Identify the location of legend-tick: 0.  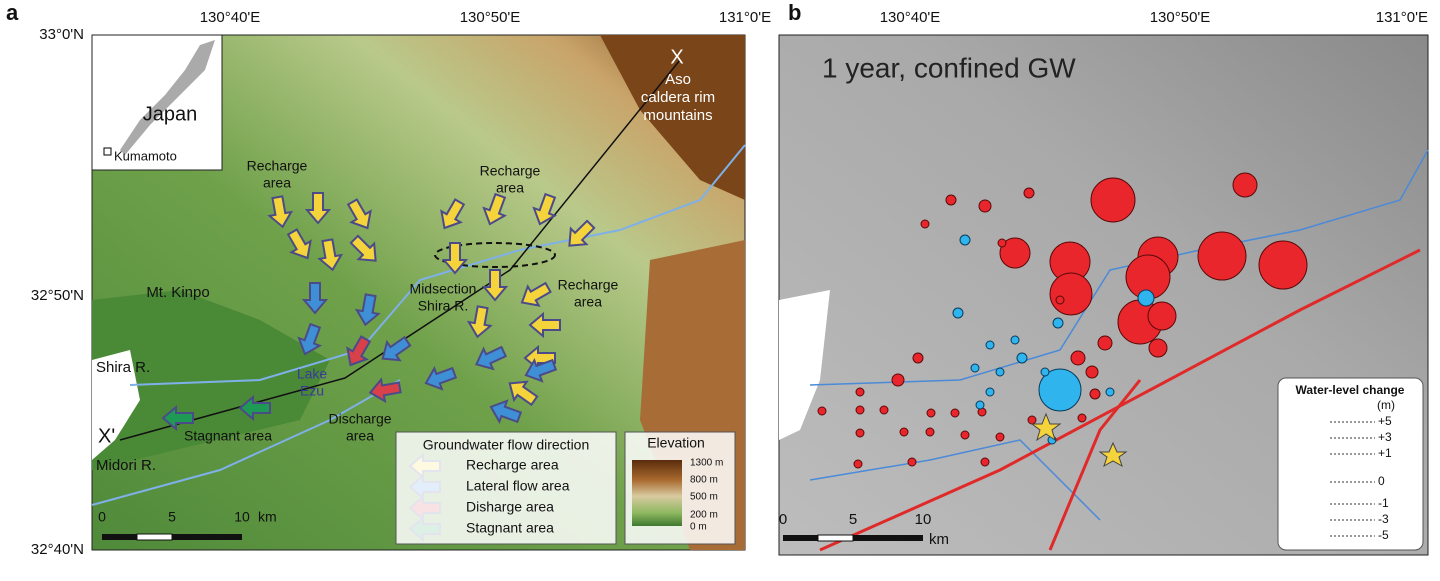
(1381, 481).